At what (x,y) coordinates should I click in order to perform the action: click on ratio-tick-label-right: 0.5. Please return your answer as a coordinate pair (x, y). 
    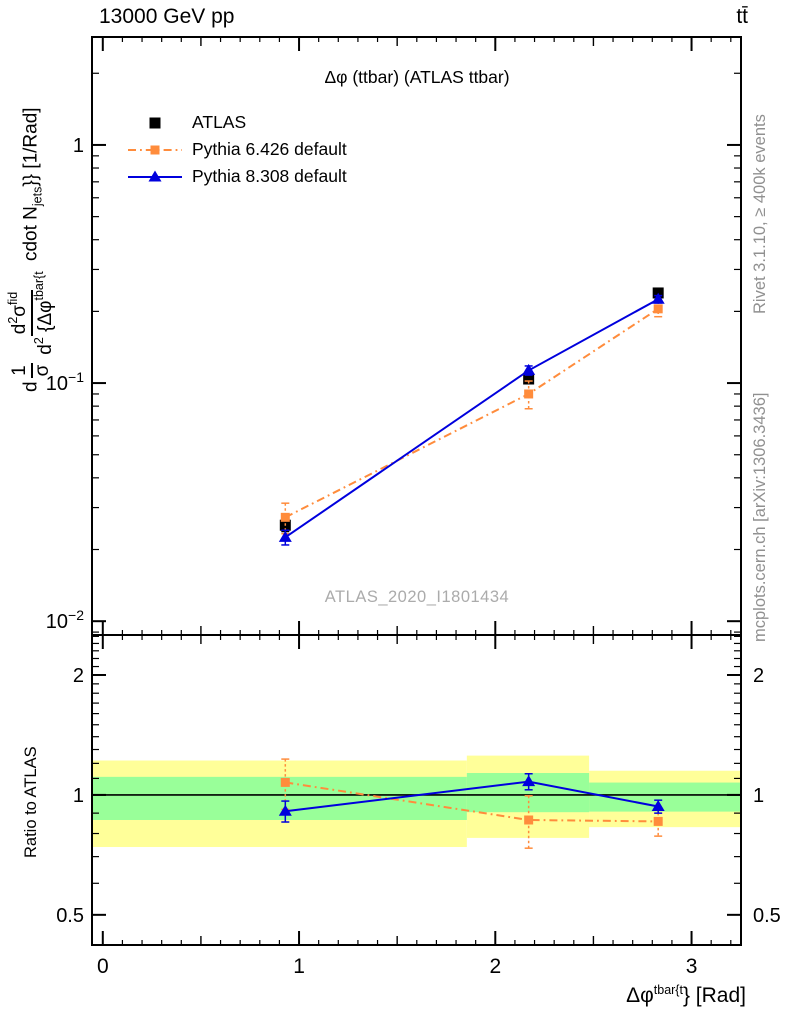
    Looking at the image, I should click on (767, 916).